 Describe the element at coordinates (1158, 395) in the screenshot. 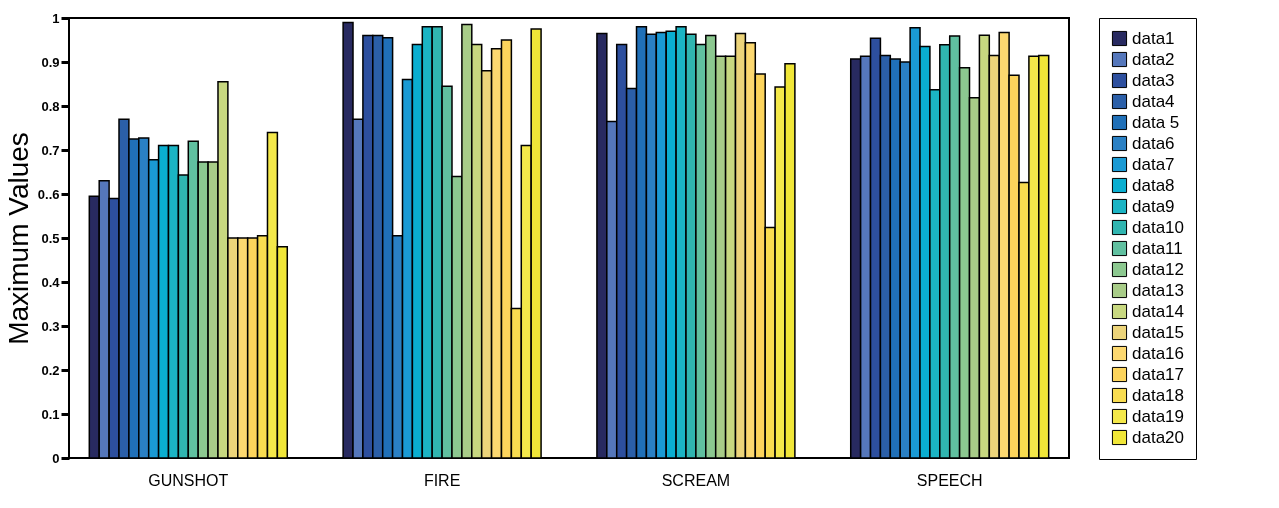

I see `legend-label: data18` at that location.